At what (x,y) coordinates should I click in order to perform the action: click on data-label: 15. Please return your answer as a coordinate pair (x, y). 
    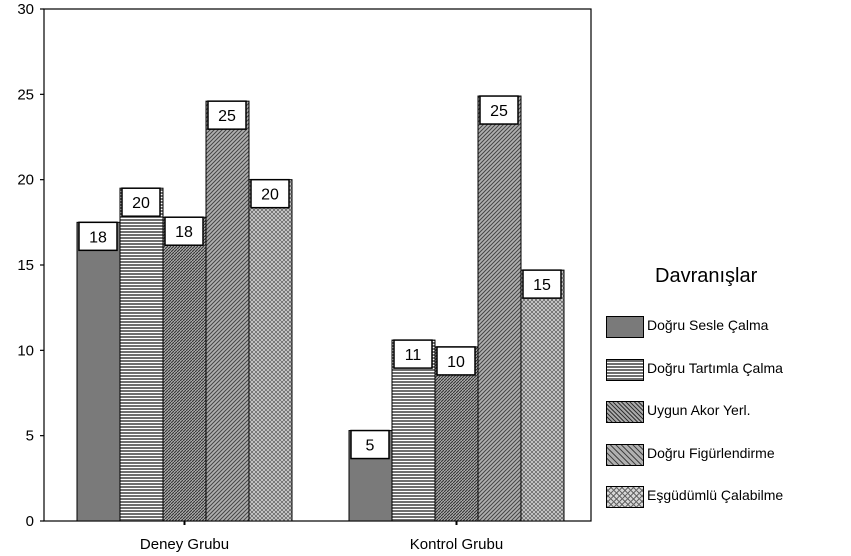
    Looking at the image, I should click on (542, 285).